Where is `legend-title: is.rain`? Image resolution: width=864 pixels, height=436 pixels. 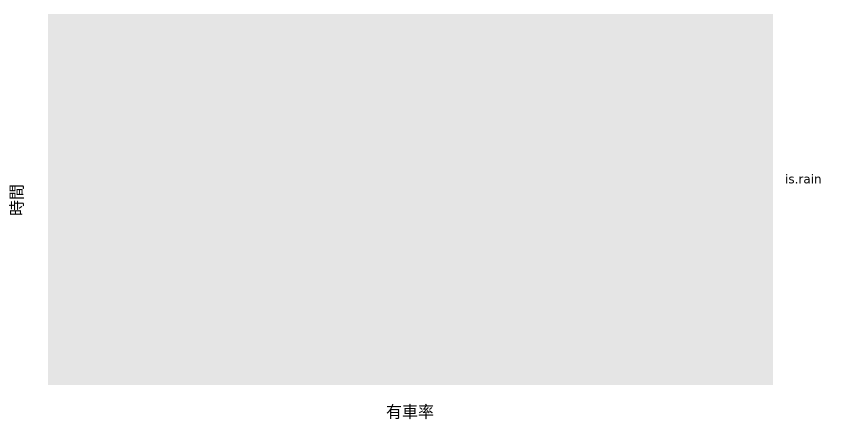
legend-title: is.rain is located at coordinates (803, 180).